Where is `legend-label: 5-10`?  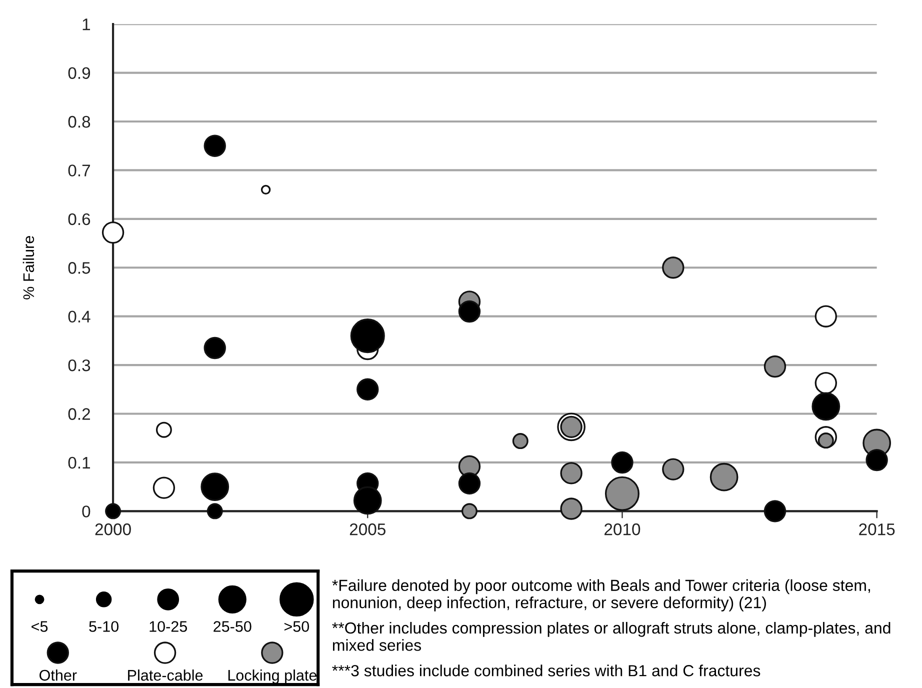
legend-label: 5-10 is located at coordinates (104, 626).